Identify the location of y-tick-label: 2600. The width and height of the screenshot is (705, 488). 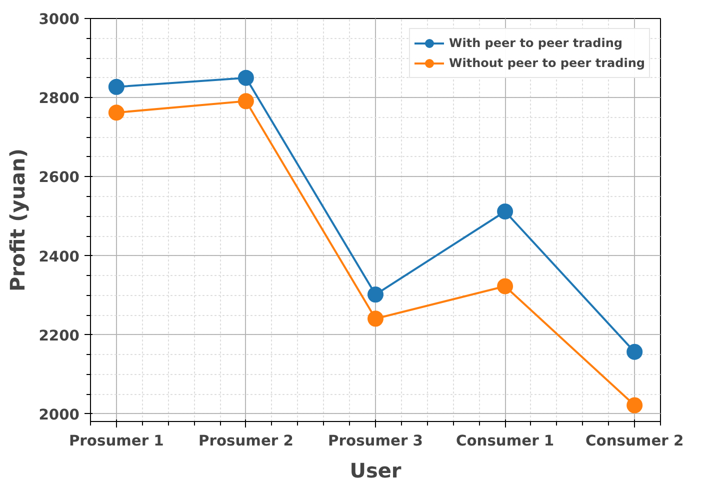
(59, 177).